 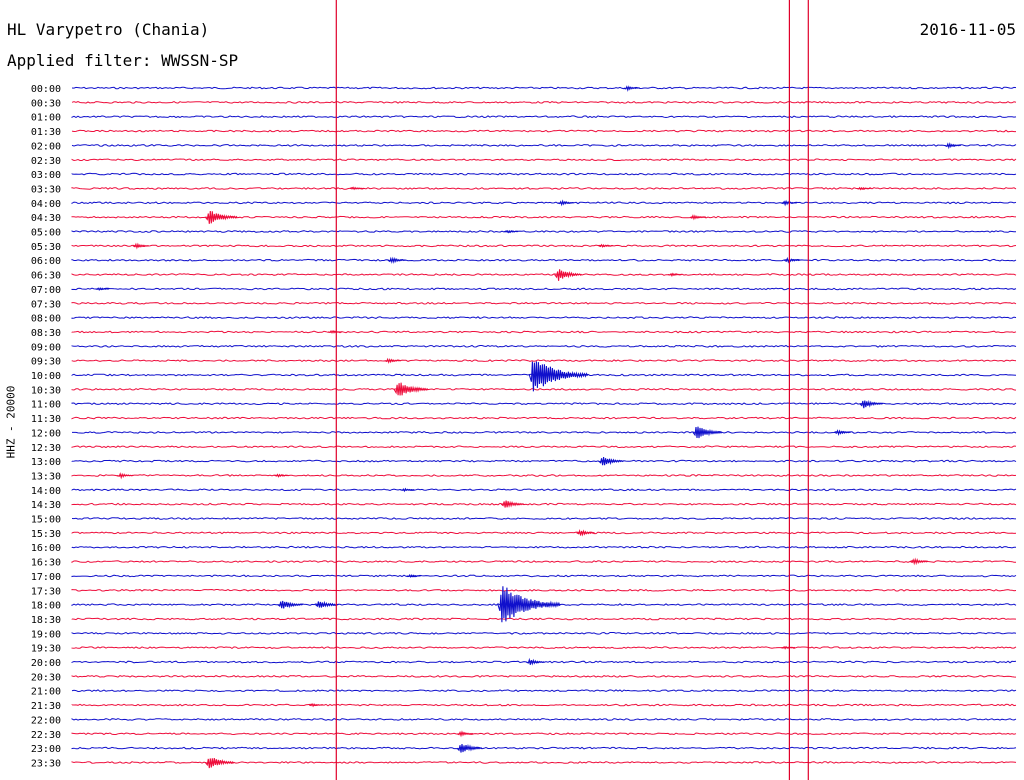 I want to click on row-time-label: 11:30, so click(x=46, y=419).